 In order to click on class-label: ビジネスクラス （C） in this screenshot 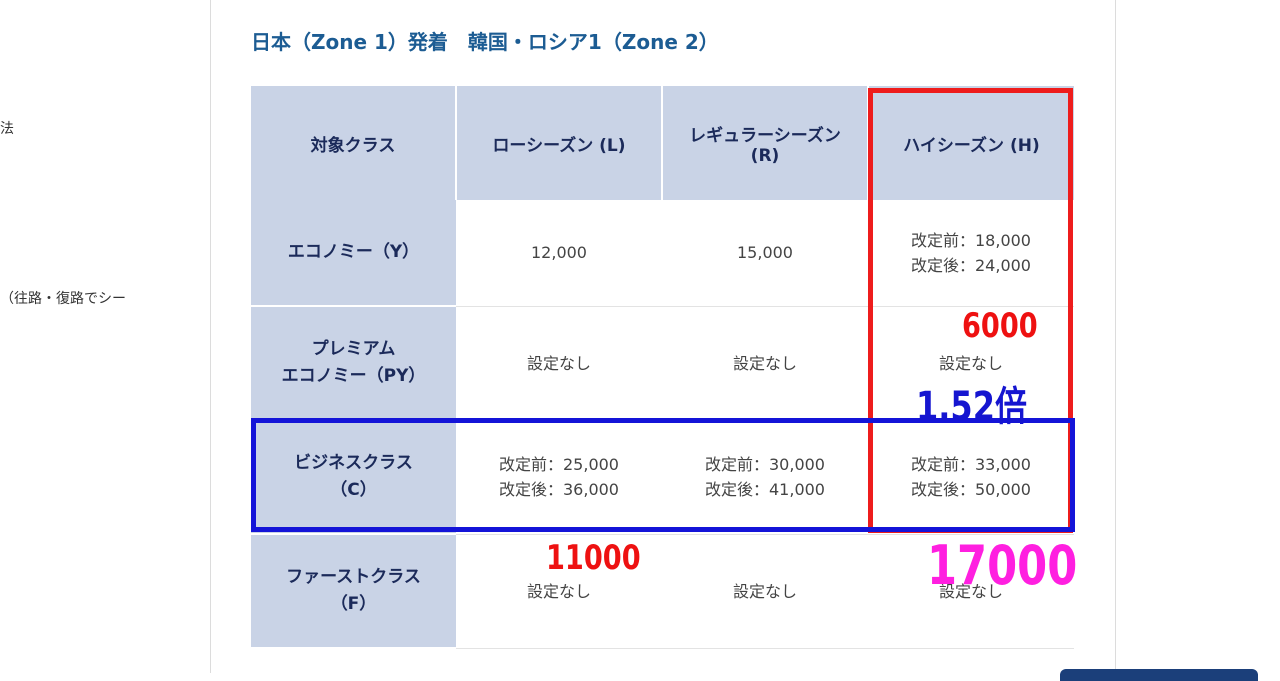, I will do `click(353, 477)`.